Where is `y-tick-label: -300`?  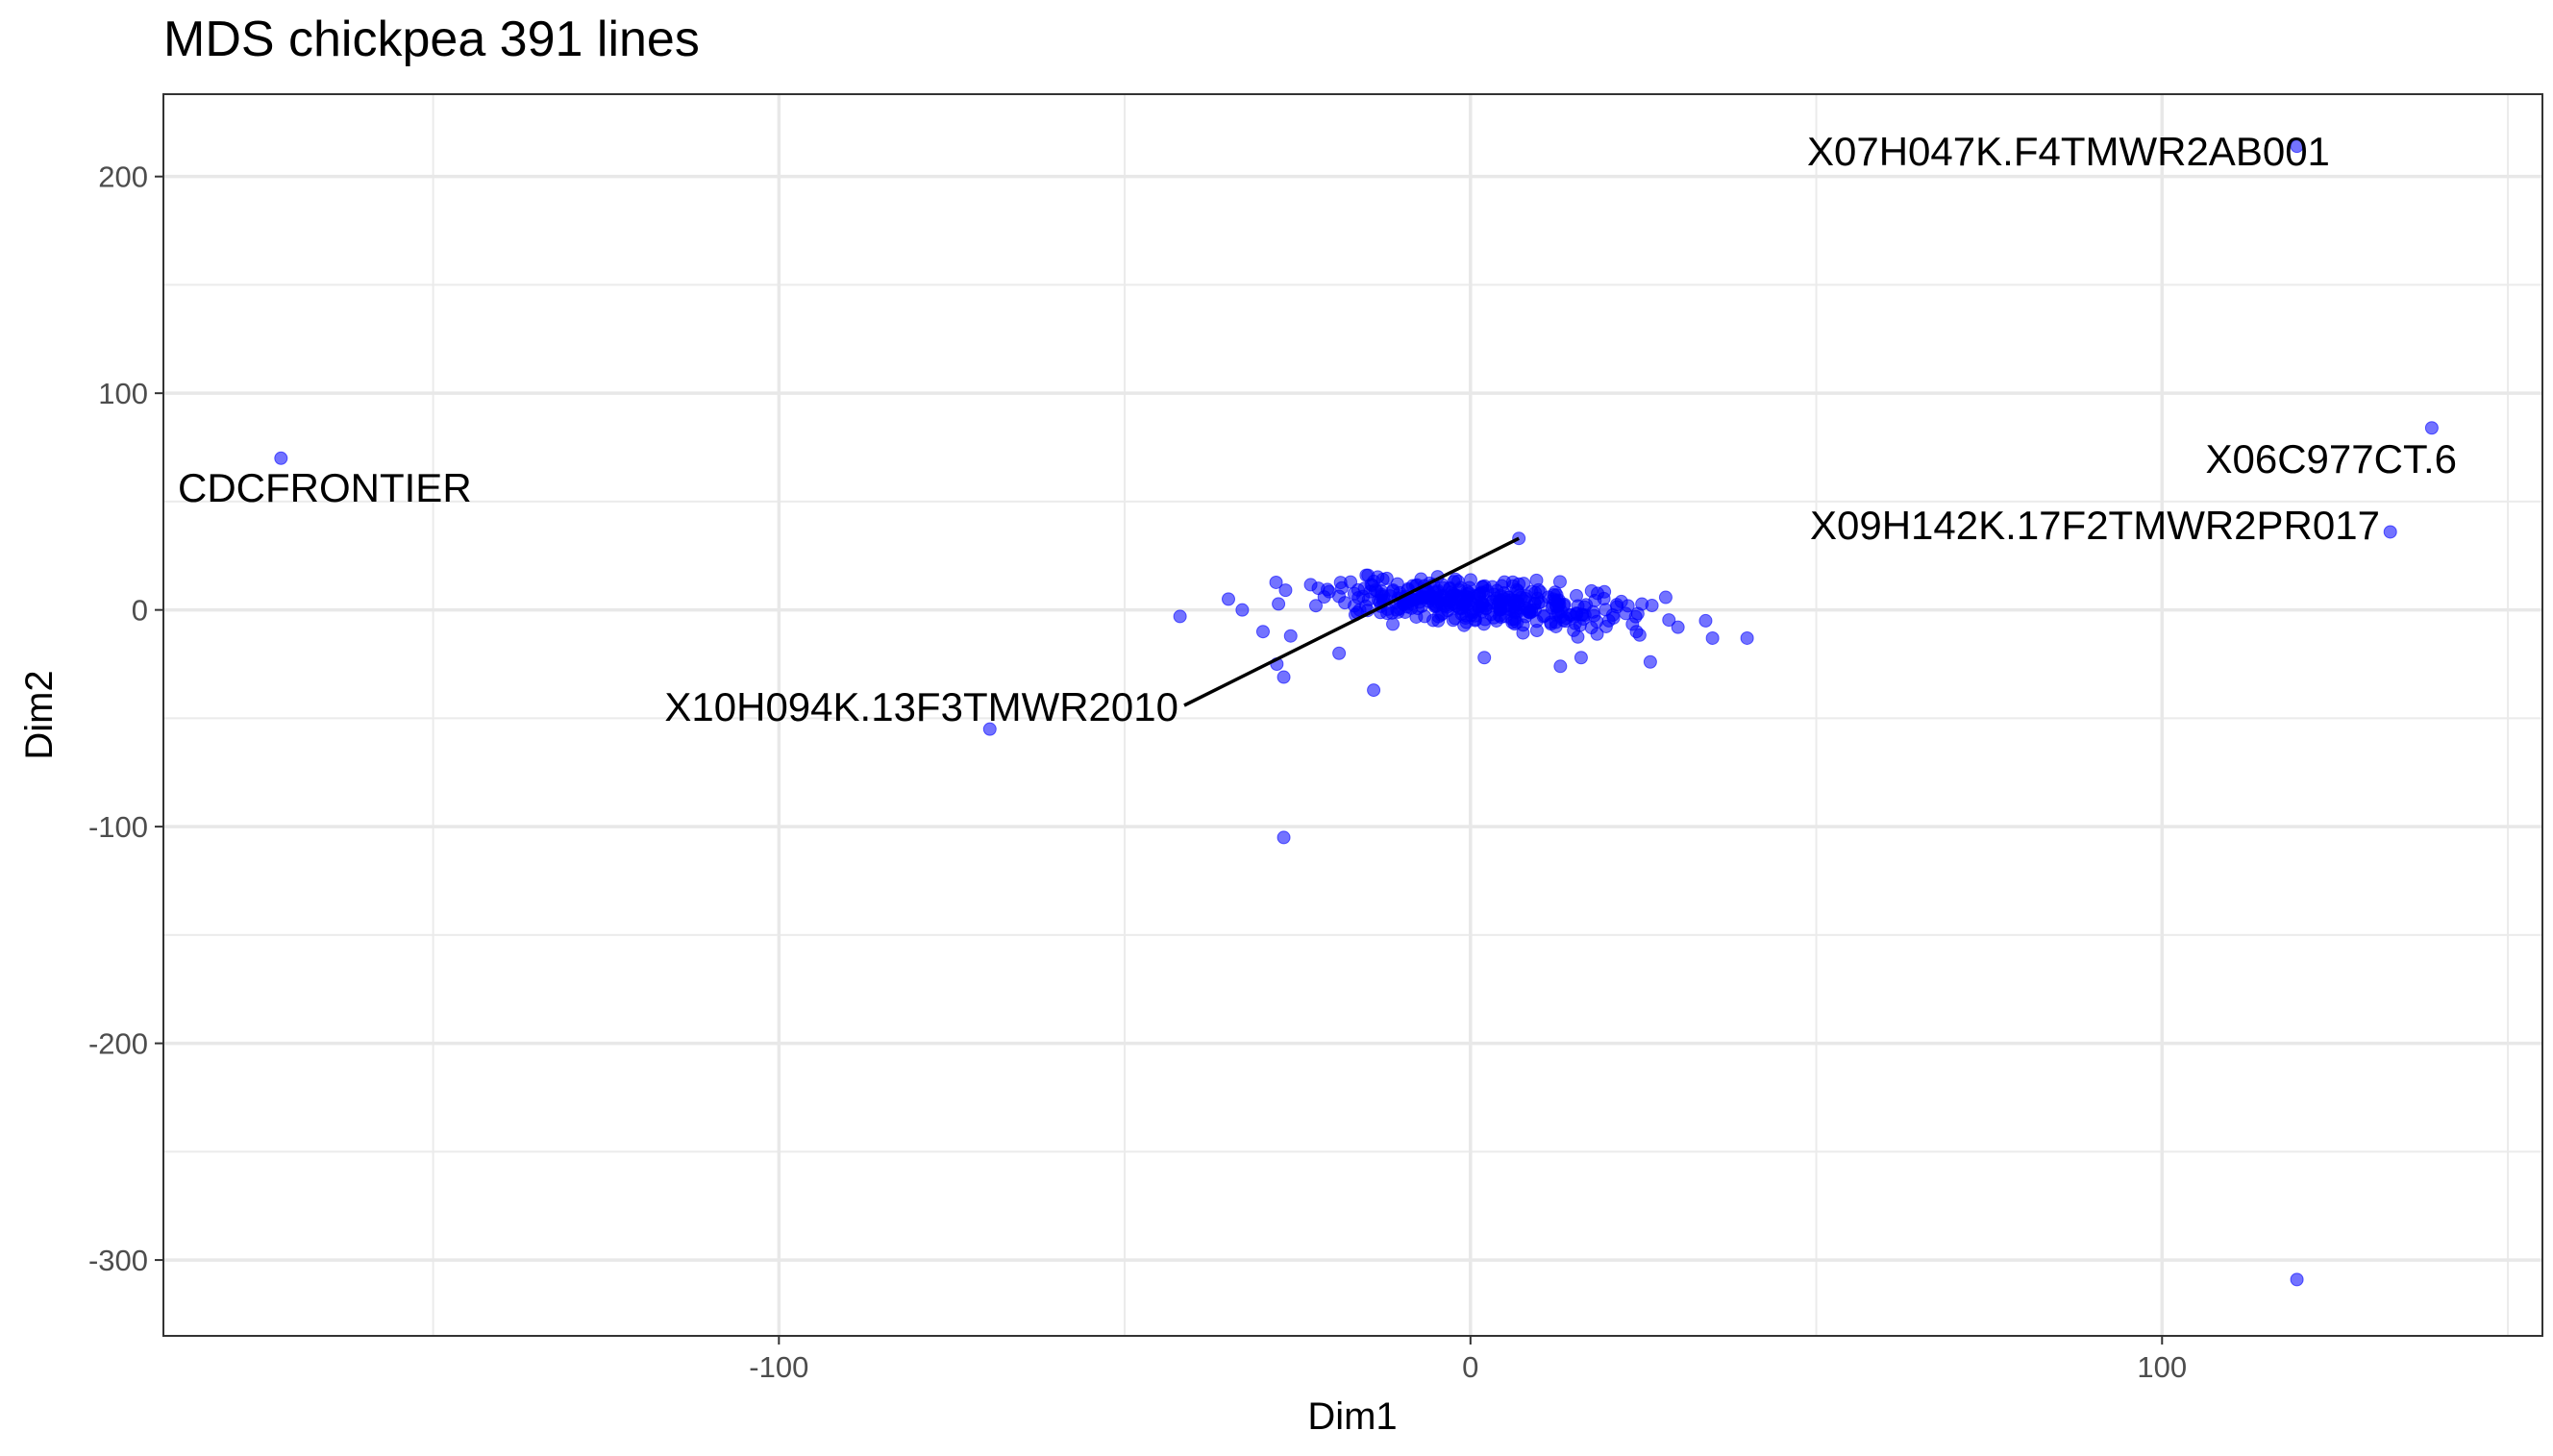
y-tick-label: -300 is located at coordinates (118, 1260).